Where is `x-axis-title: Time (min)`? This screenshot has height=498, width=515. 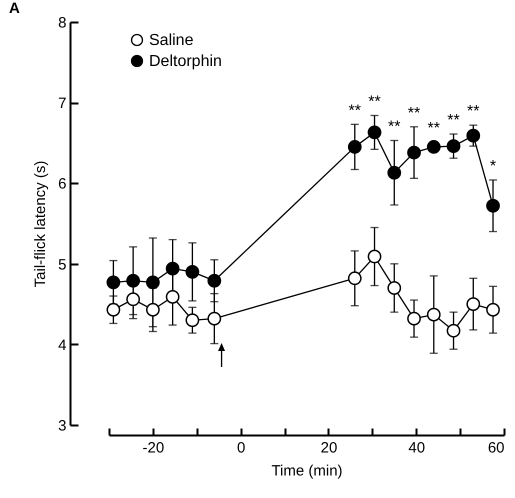
x-axis-title: Time (min) is located at coordinates (307, 471).